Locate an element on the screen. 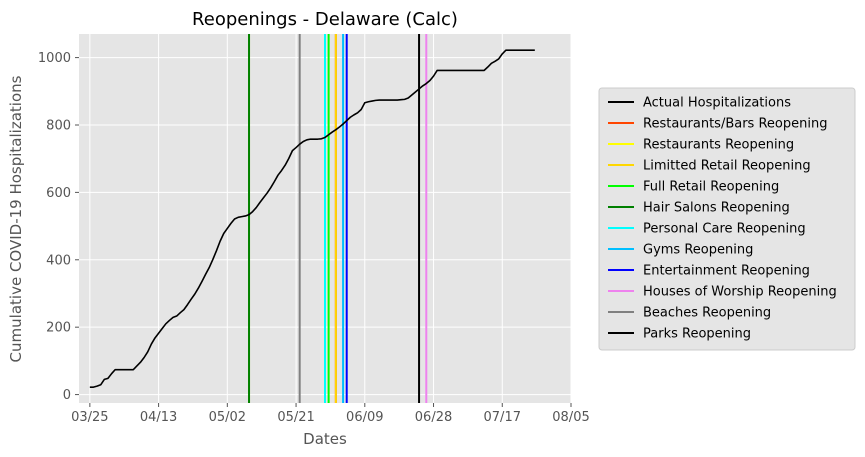 The image size is (865, 457). legend-entry: Full Retail Reopening is located at coordinates (711, 187).